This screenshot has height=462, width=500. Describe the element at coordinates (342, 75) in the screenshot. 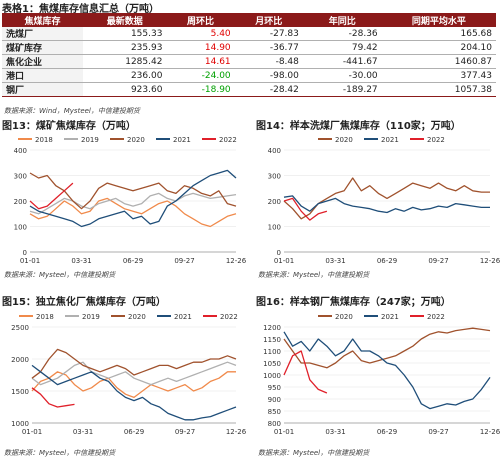

I see `table-cell: -30.00` at that location.